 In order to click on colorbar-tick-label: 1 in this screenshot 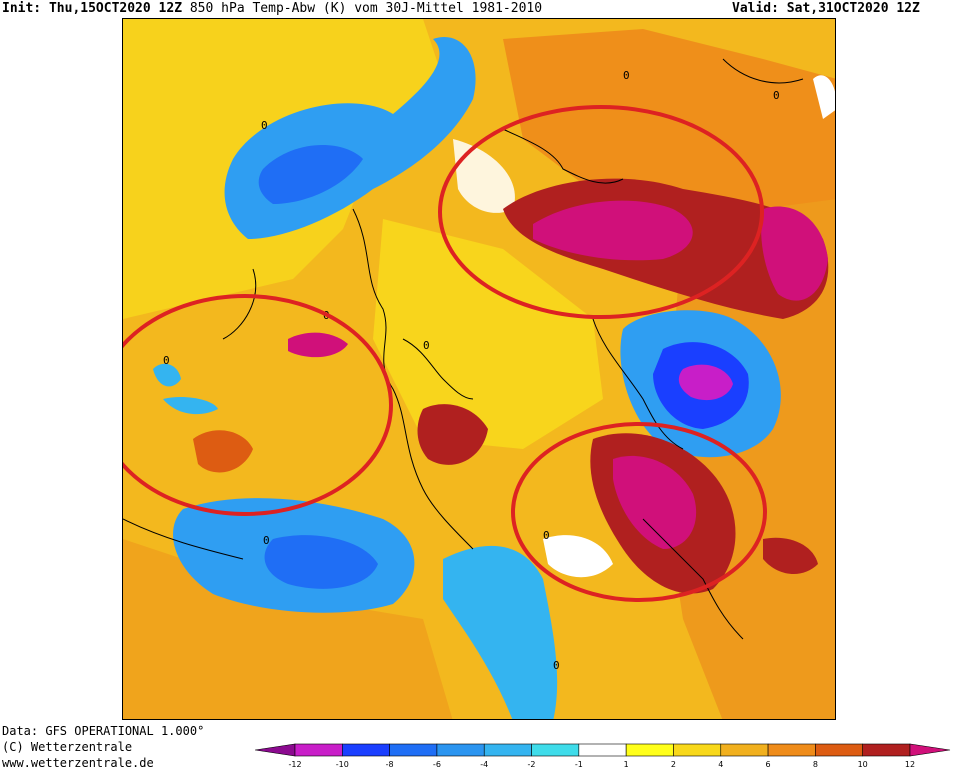, I will do `click(626, 764)`.